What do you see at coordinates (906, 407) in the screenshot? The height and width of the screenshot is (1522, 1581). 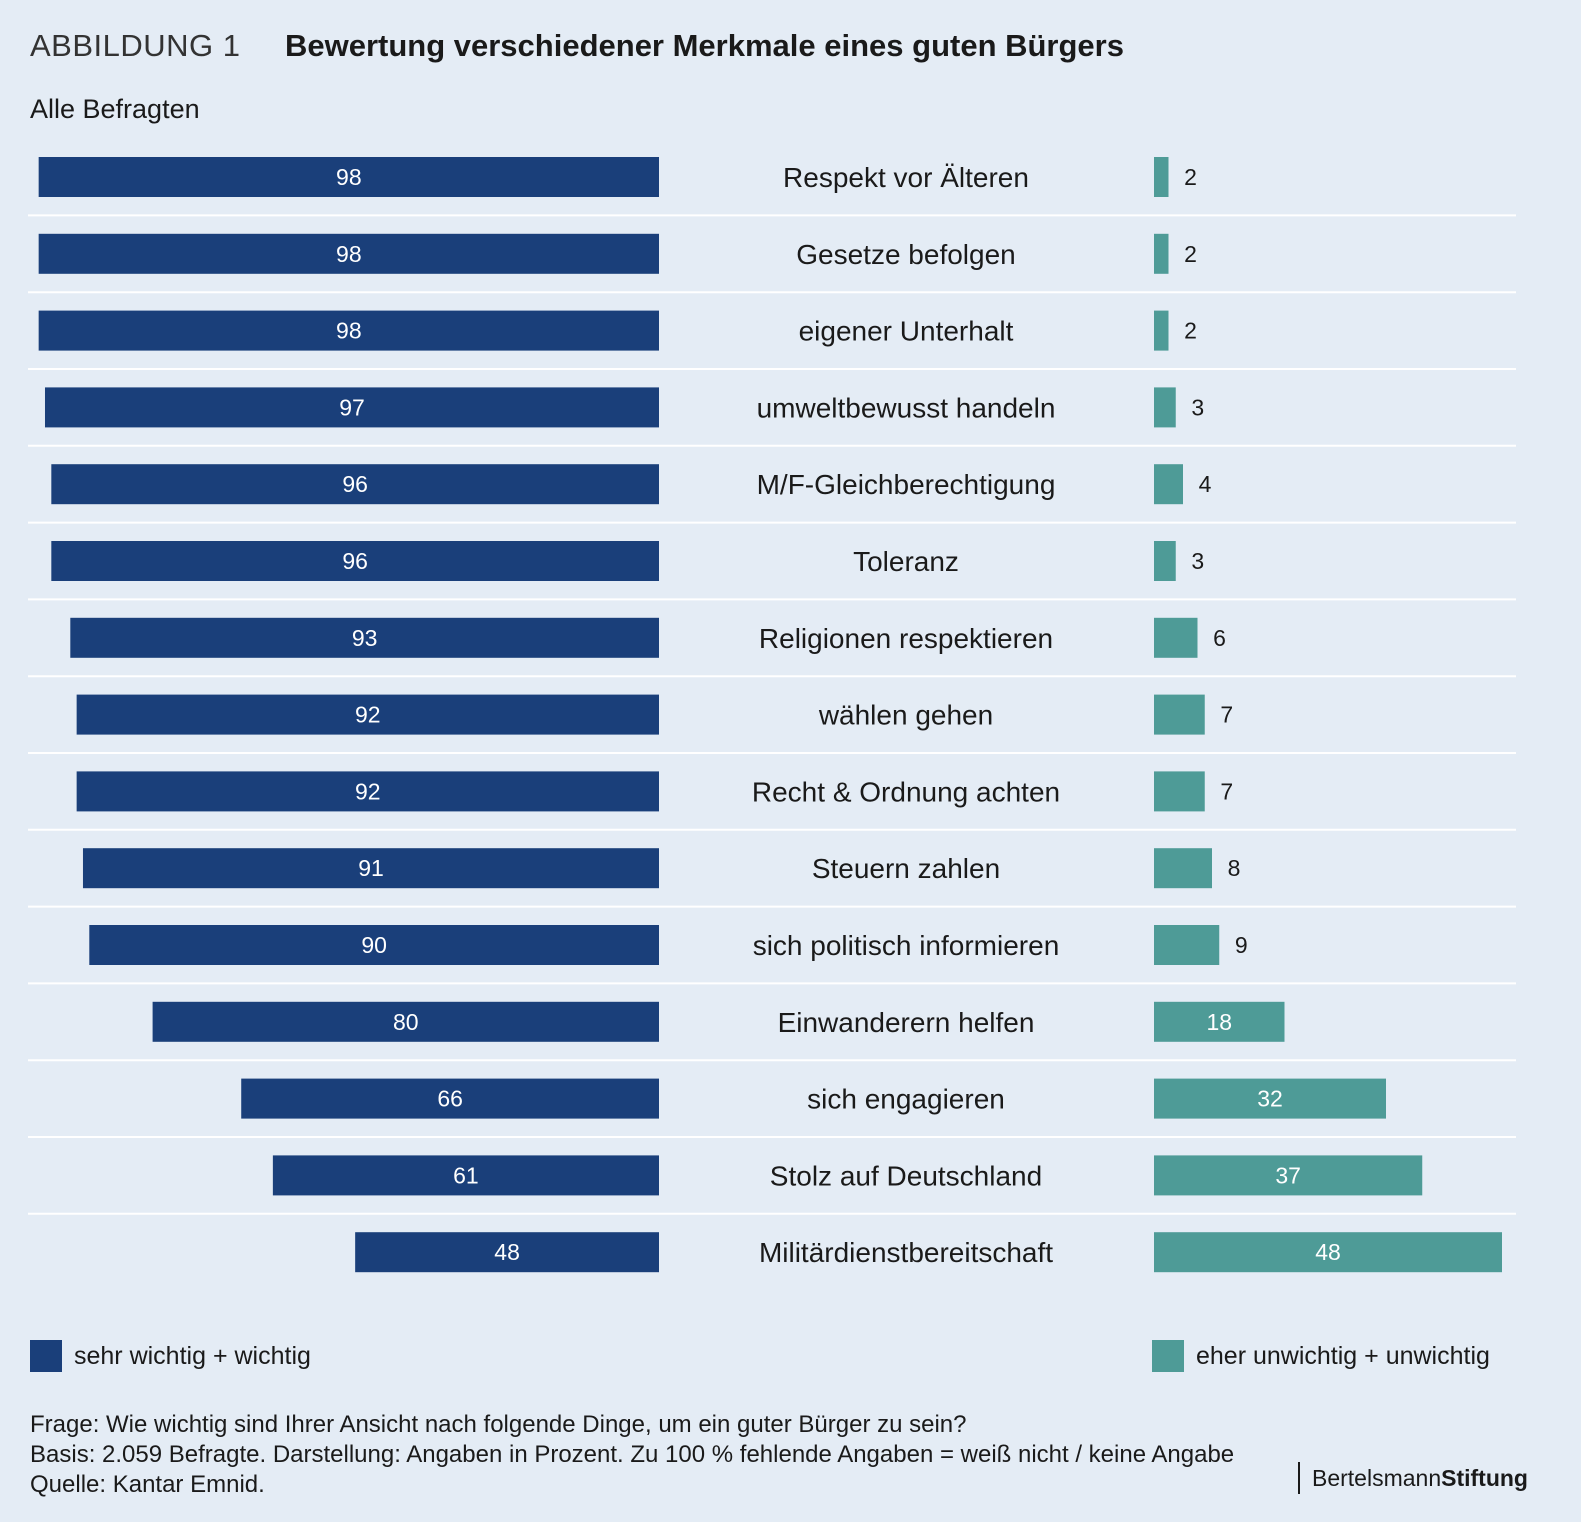 I see `category-label: umweltbewusst handeln` at bounding box center [906, 407].